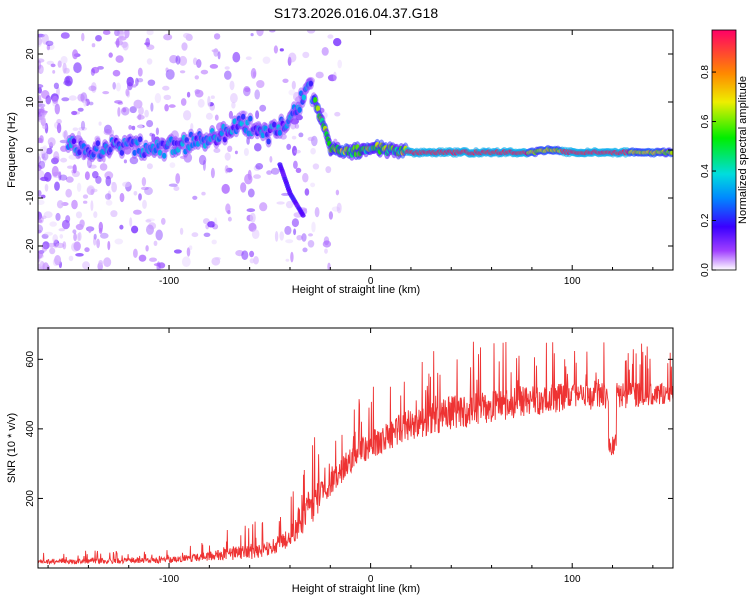  What do you see at coordinates (12, 448) in the screenshot?
I see `snr-y-label: SNR (10 * v/v)` at bounding box center [12, 448].